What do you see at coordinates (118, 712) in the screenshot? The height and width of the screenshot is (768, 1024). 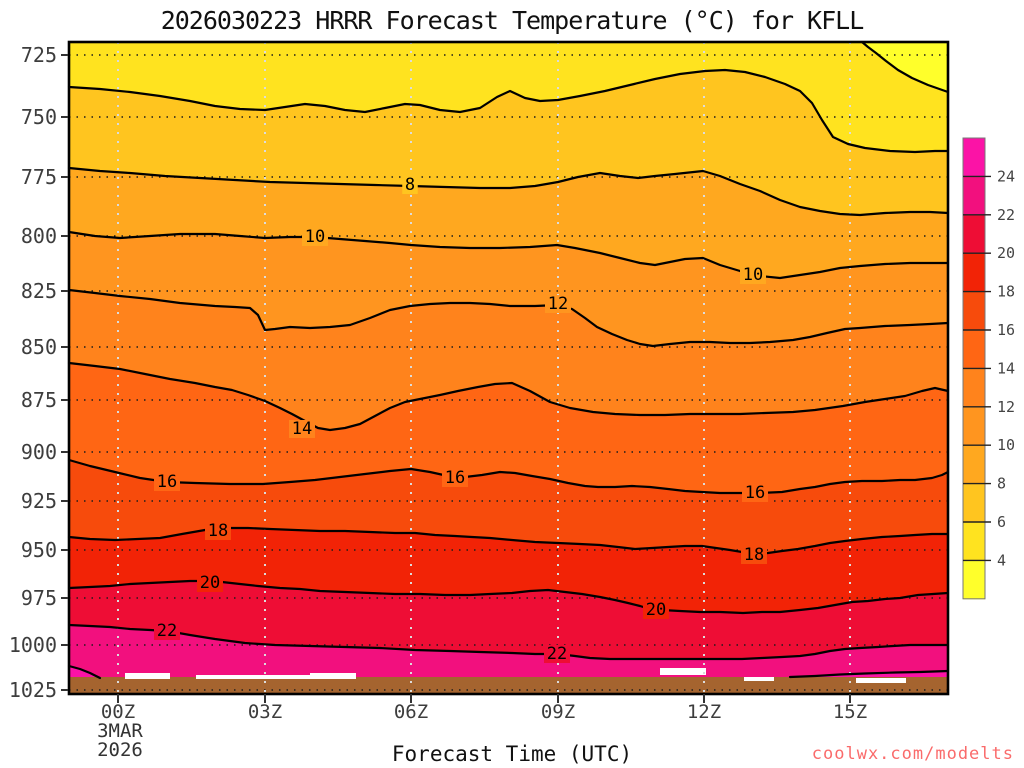 I see `x-tick-label: 00Z` at bounding box center [118, 712].